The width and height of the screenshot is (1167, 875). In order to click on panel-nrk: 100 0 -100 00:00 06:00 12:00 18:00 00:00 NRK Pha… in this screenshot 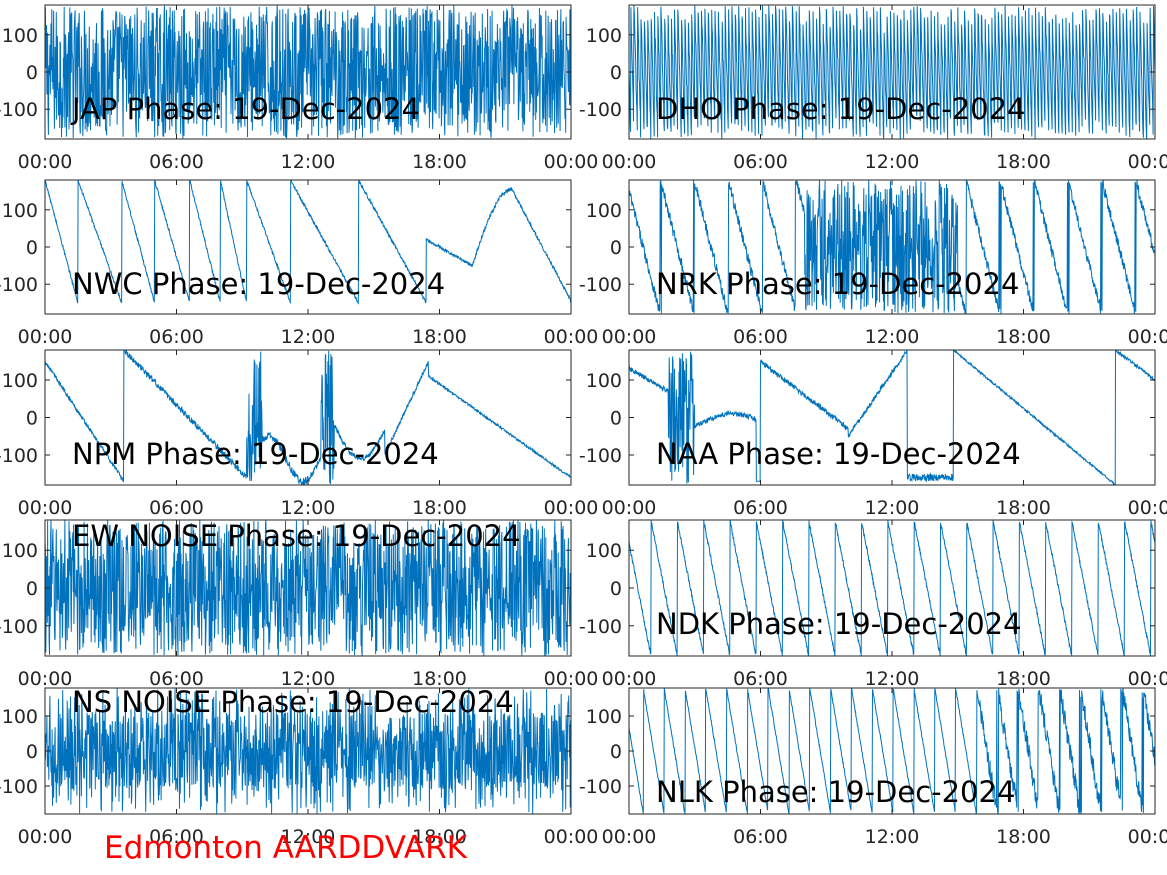, I will do `click(873, 263)`.